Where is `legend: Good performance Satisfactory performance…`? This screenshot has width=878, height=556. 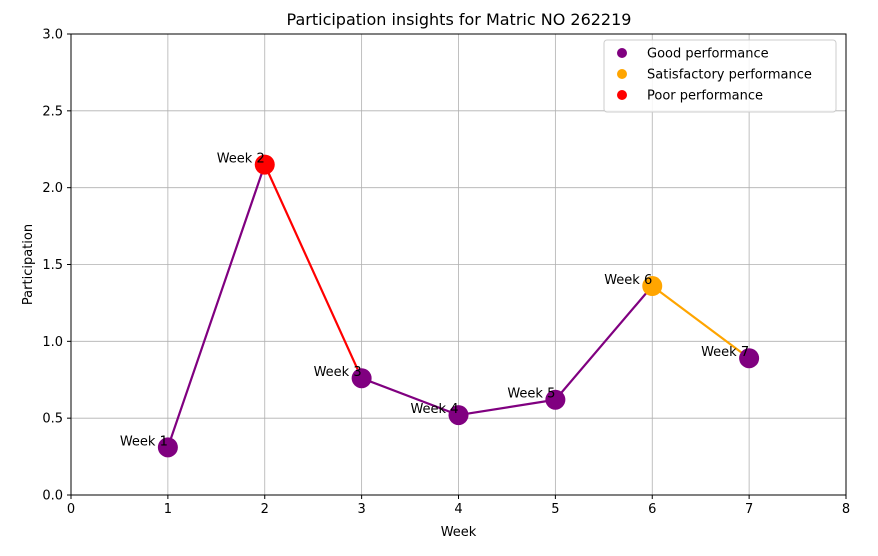
legend: Good performance Satisfactory performance… is located at coordinates (720, 76).